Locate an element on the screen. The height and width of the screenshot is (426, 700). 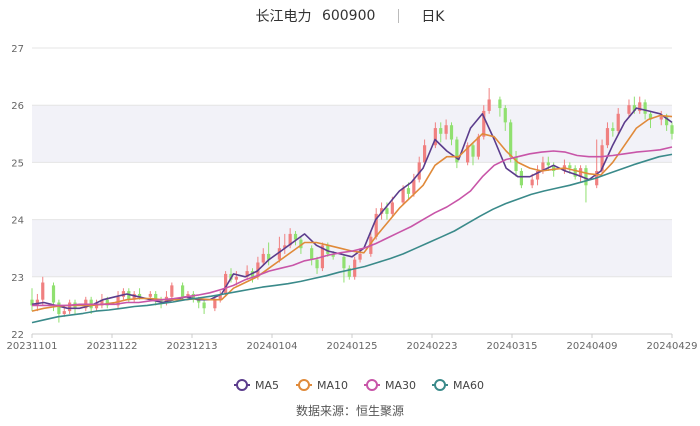
y-tick-label: 27 is located at coordinates (17, 49).